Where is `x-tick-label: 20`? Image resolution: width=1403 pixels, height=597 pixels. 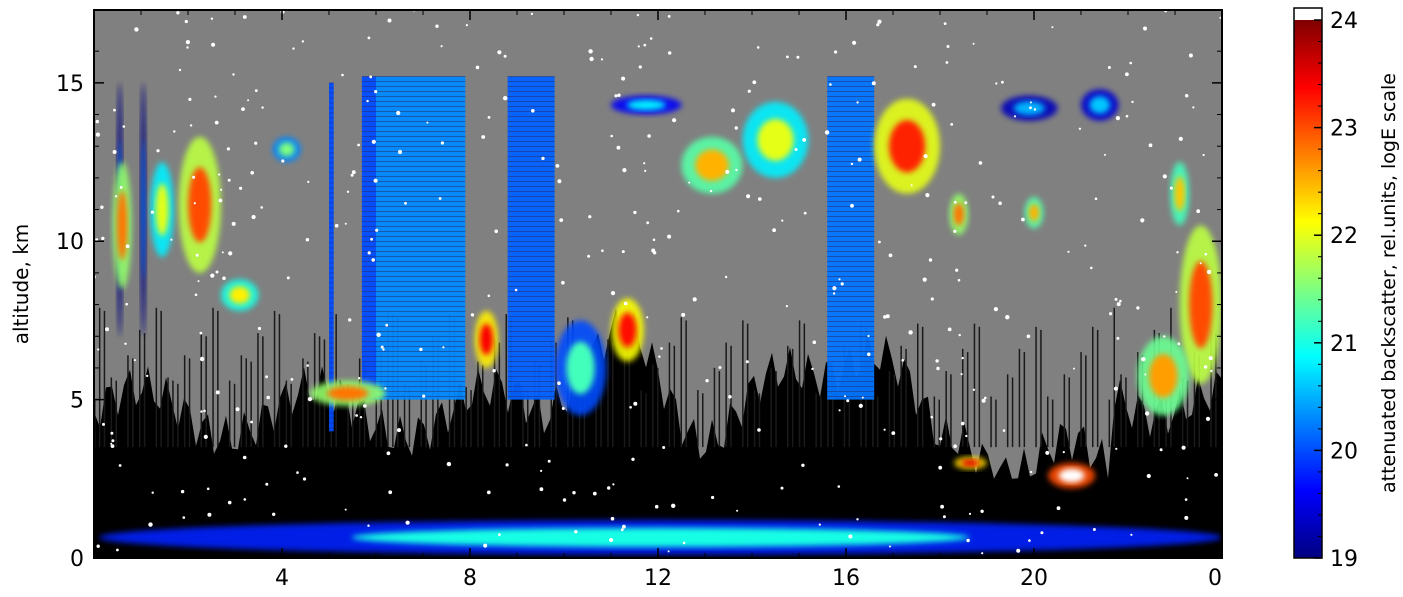
x-tick-label: 20 is located at coordinates (1034, 578).